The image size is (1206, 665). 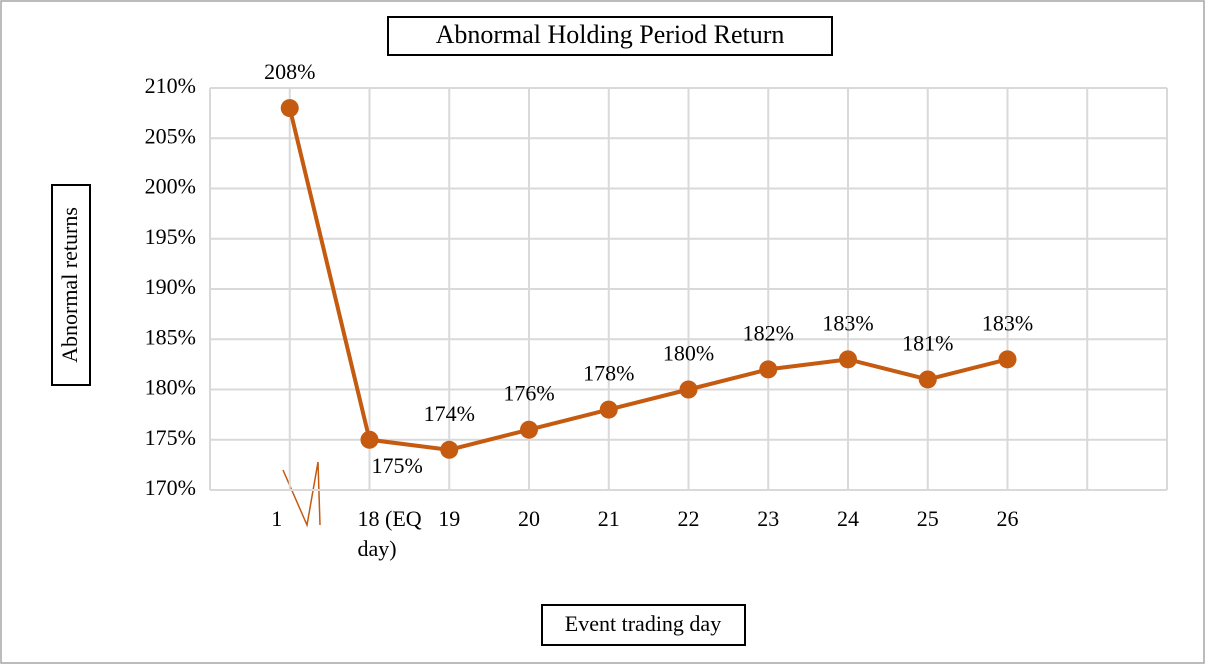 What do you see at coordinates (529, 518) in the screenshot?
I see `x-tick-label: 20` at bounding box center [529, 518].